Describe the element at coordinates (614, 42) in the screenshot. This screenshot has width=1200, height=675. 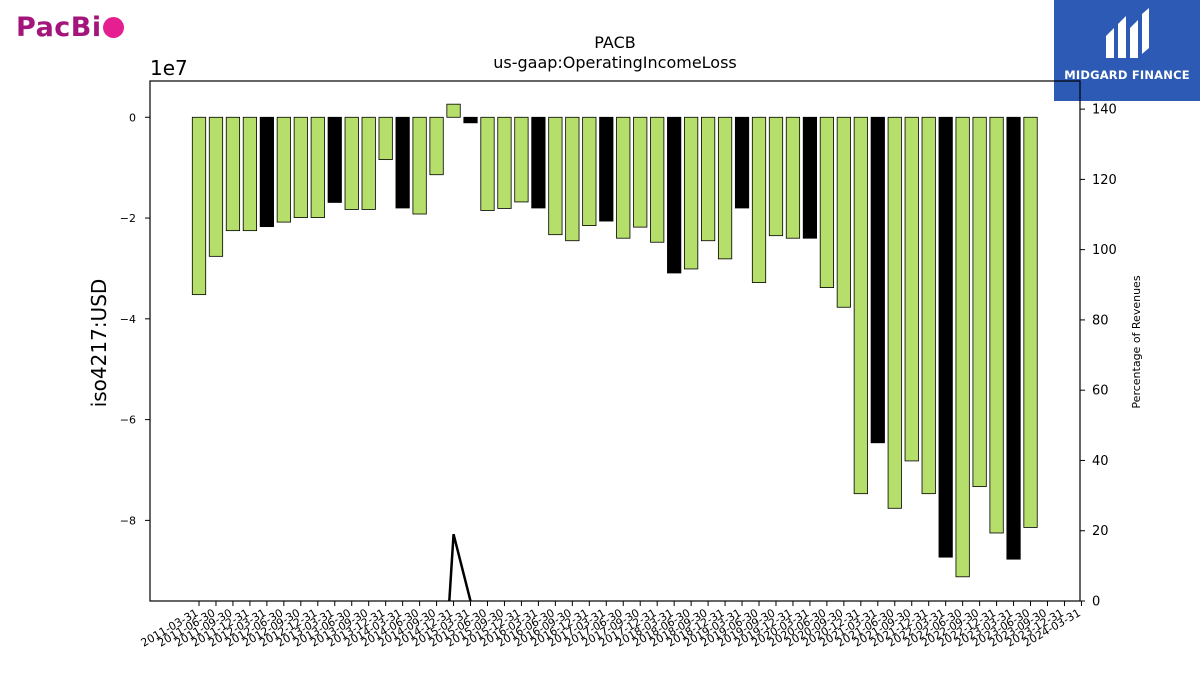
I see `chart-title: PACB` at that location.